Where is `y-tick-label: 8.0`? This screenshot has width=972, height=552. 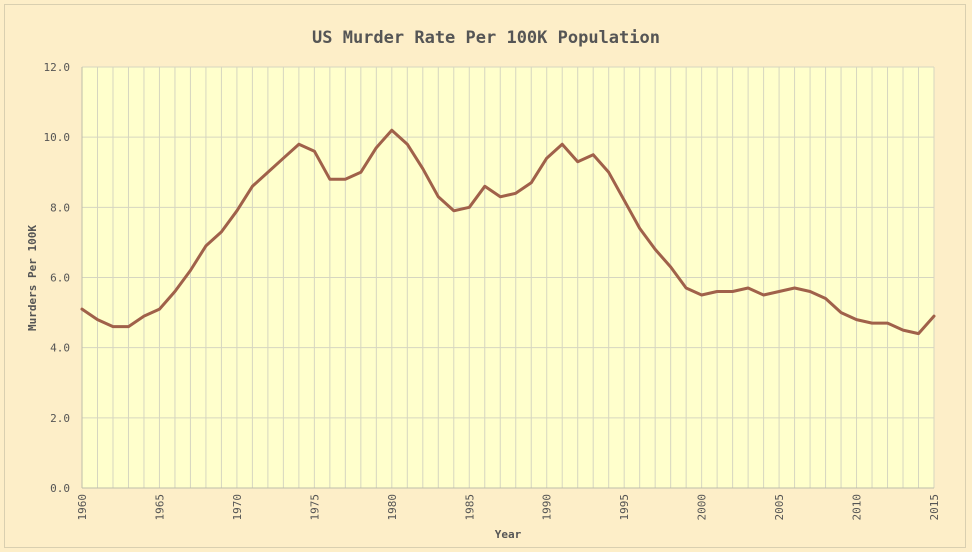 y-tick-label: 8.0 is located at coordinates (60, 207).